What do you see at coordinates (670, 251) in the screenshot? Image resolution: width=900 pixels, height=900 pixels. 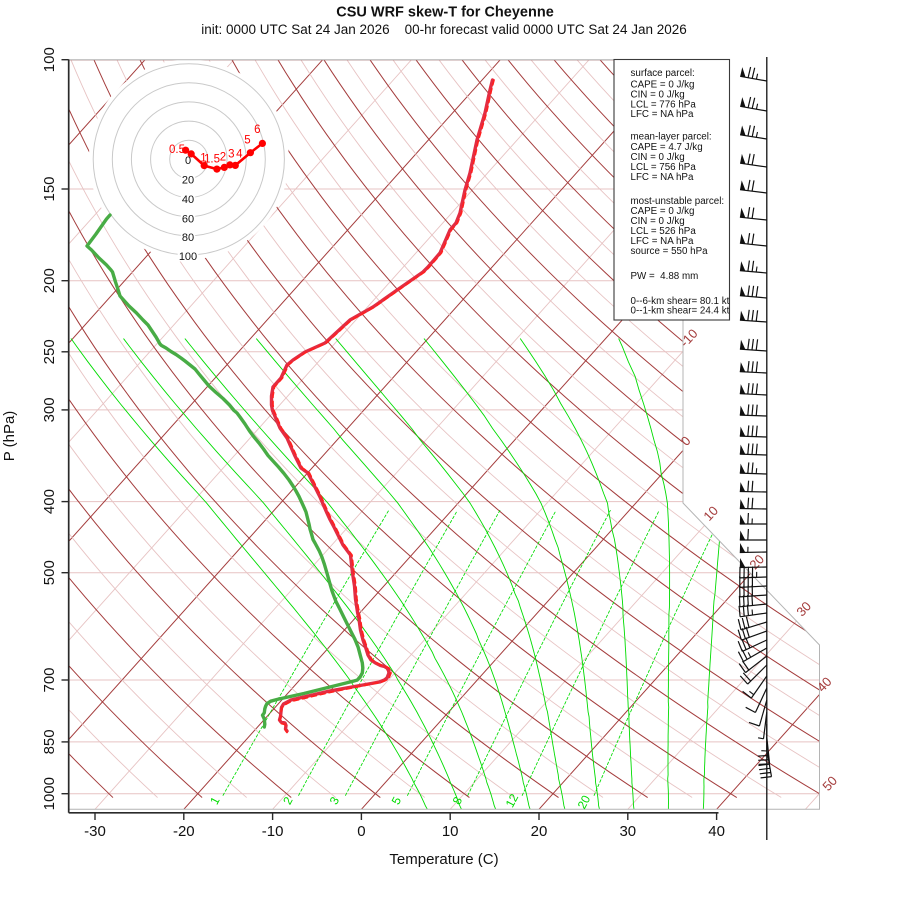 I see `svg-text: source = 550 hPa` at bounding box center [670, 251].